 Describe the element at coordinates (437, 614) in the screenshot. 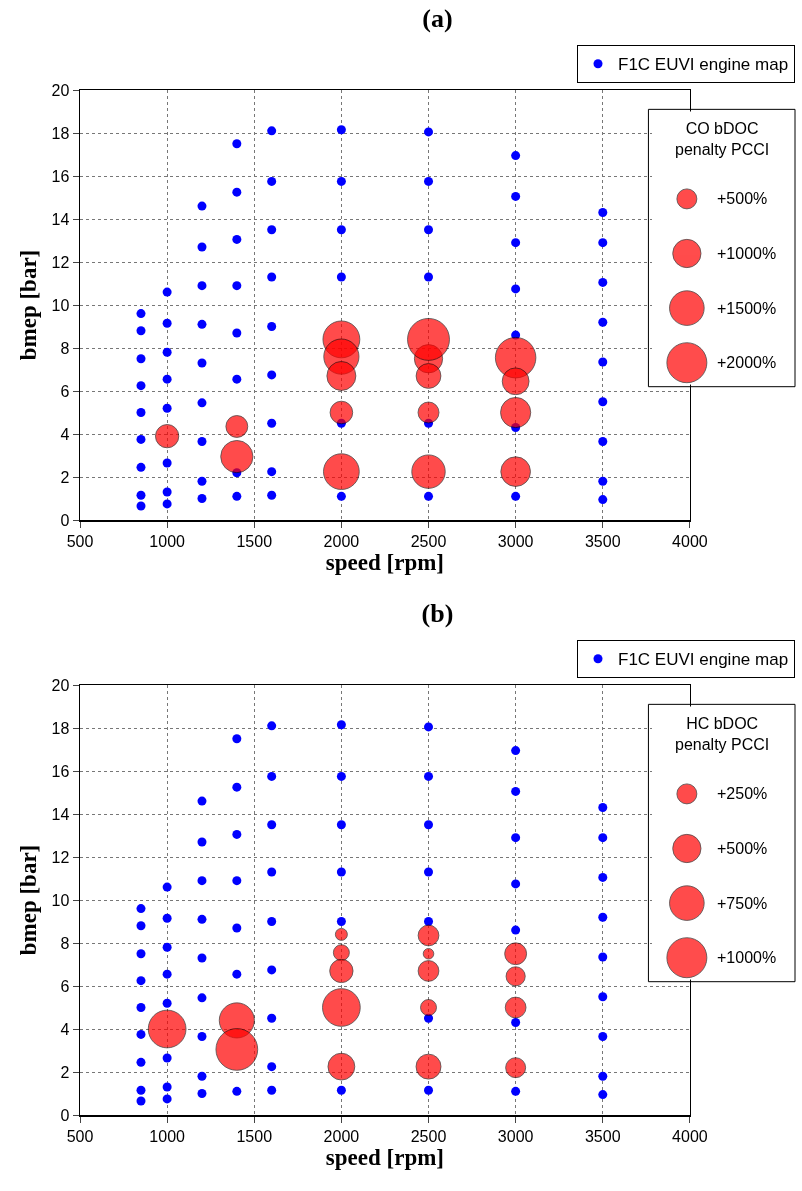

I see `chart-title: (b)` at that location.